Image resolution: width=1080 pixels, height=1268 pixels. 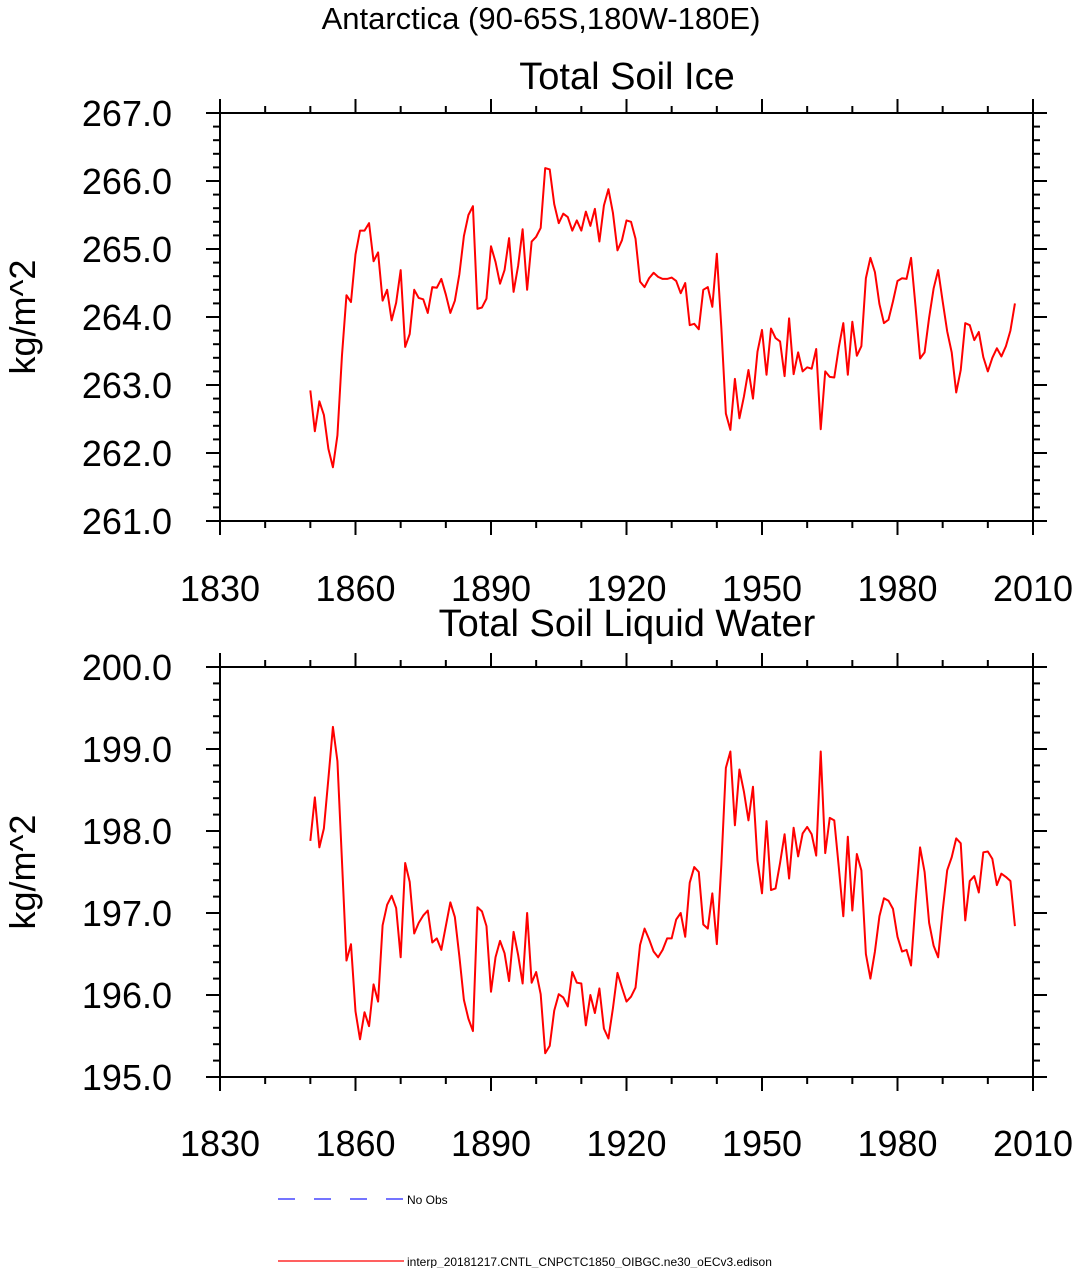 What do you see at coordinates (127, 913) in the screenshot?
I see `y-tick-label: 197.0` at bounding box center [127, 913].